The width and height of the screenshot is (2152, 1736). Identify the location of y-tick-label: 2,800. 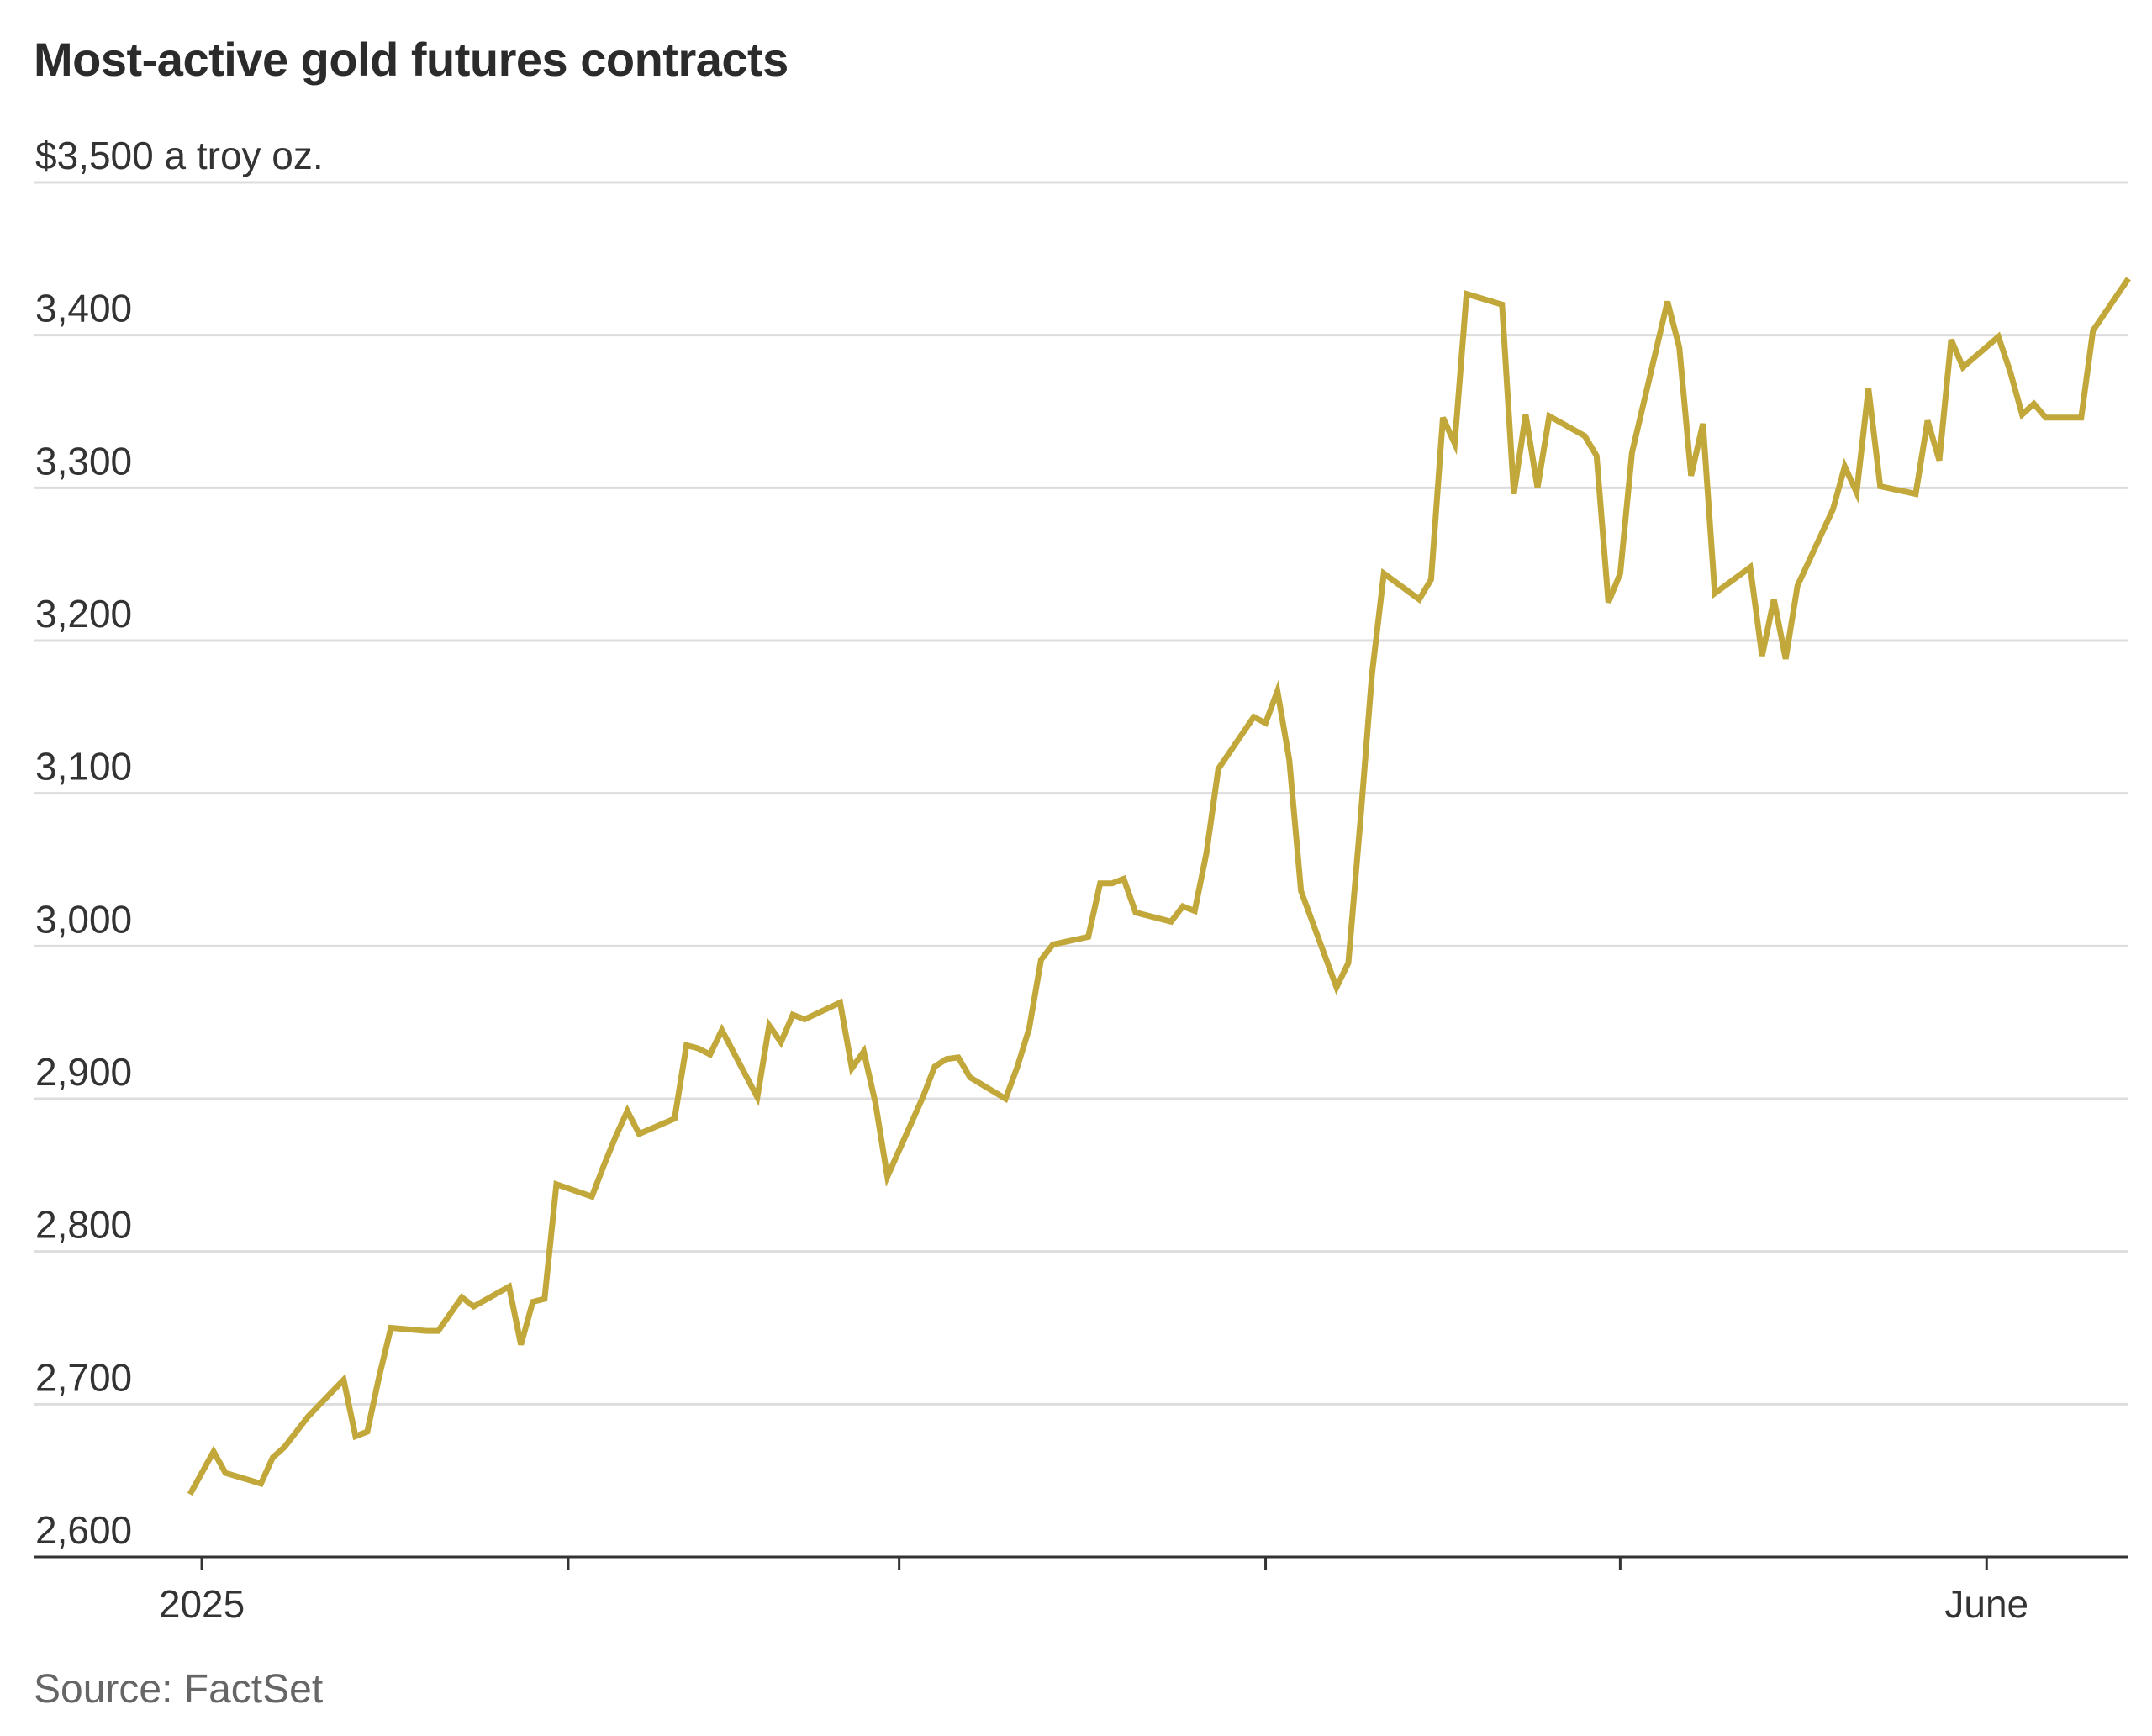
(83, 1225).